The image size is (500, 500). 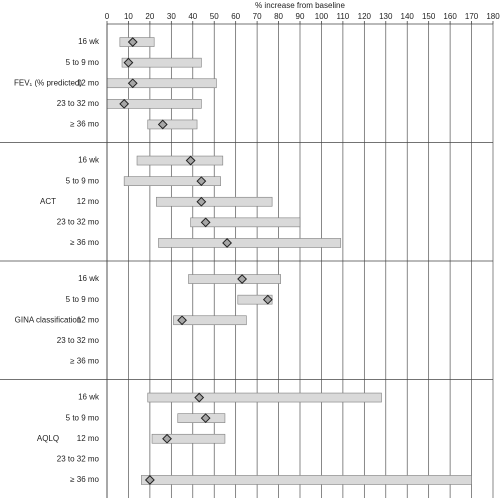 What do you see at coordinates (429, 16) in the screenshot?
I see `x-tick-label: 150` at bounding box center [429, 16].